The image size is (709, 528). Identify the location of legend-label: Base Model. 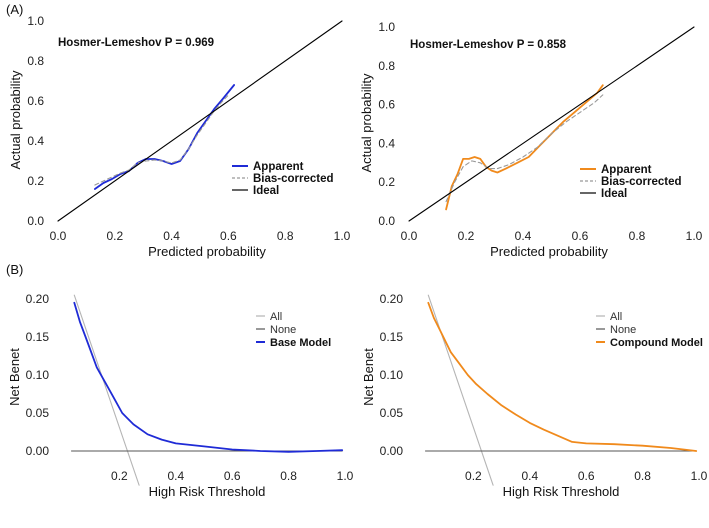
(300, 343).